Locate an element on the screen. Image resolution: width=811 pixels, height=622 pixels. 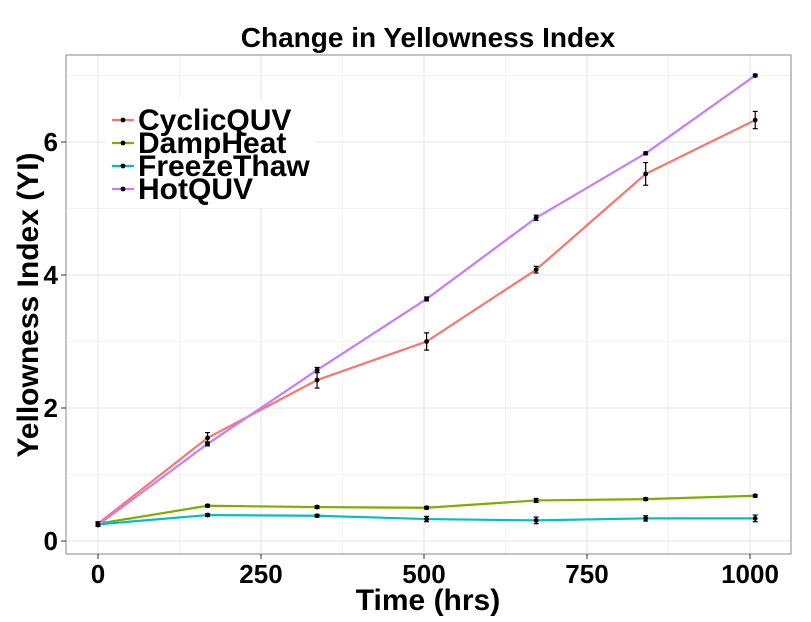
x-tick-label: 250 is located at coordinates (260, 574).